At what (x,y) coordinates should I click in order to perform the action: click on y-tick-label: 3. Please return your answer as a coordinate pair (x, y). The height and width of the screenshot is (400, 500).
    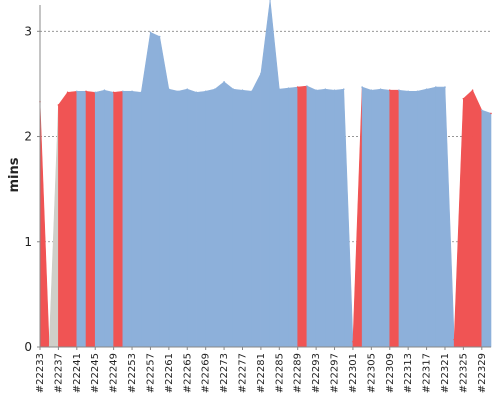
    Looking at the image, I should click on (28, 31).